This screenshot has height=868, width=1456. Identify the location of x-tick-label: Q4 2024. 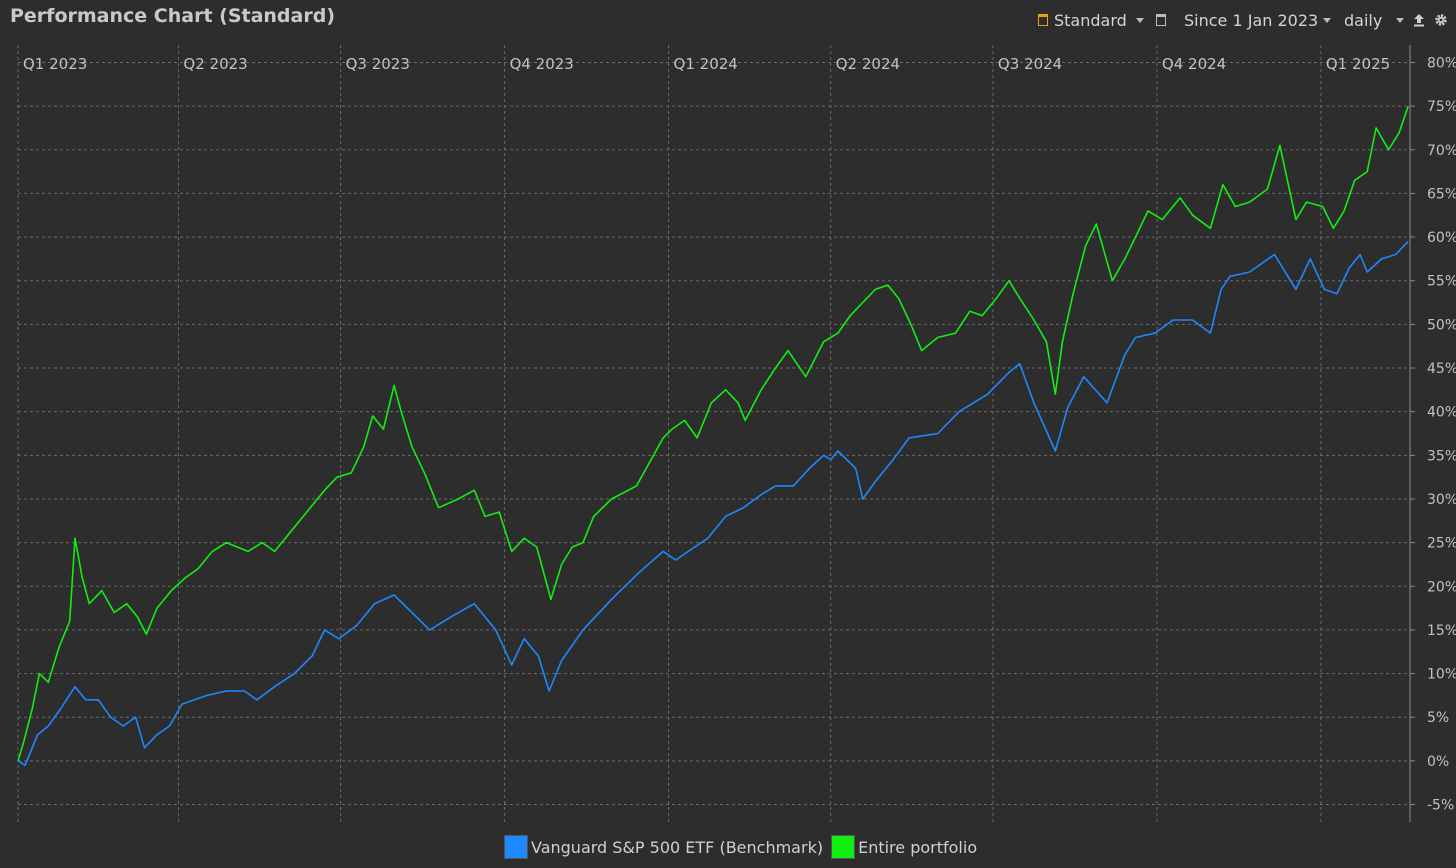
(1194, 64).